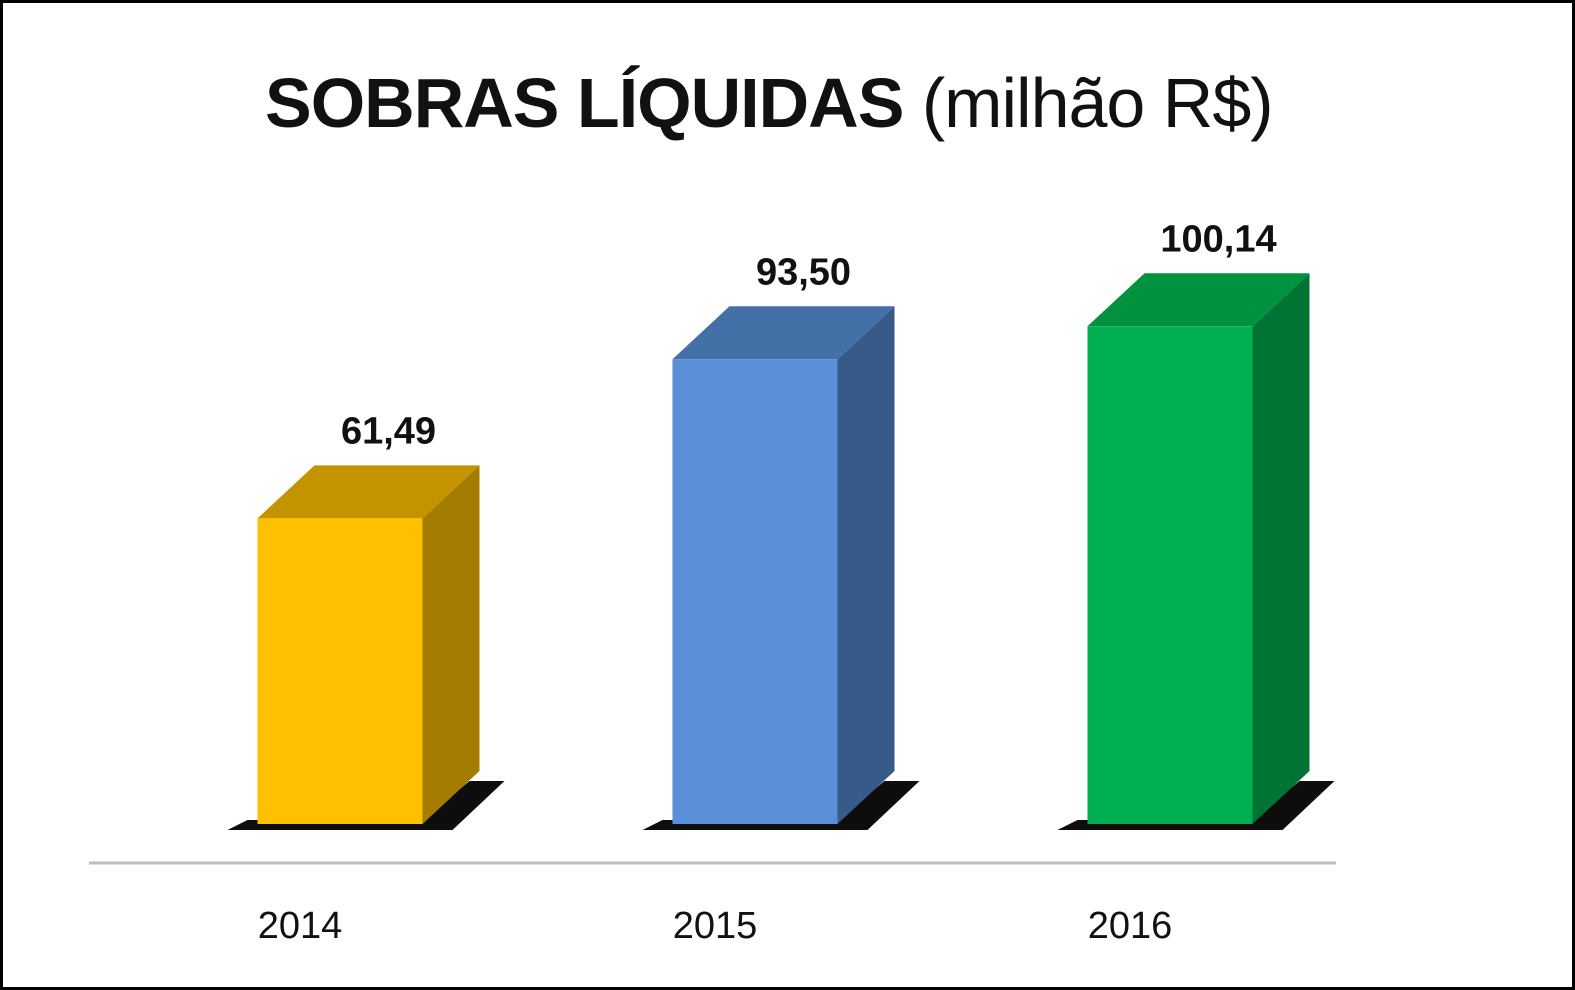 This screenshot has height=990, width=1575. Describe the element at coordinates (584, 103) in the screenshot. I see `chart-title-main: SOBRAS LÍQUIDAS` at that location.